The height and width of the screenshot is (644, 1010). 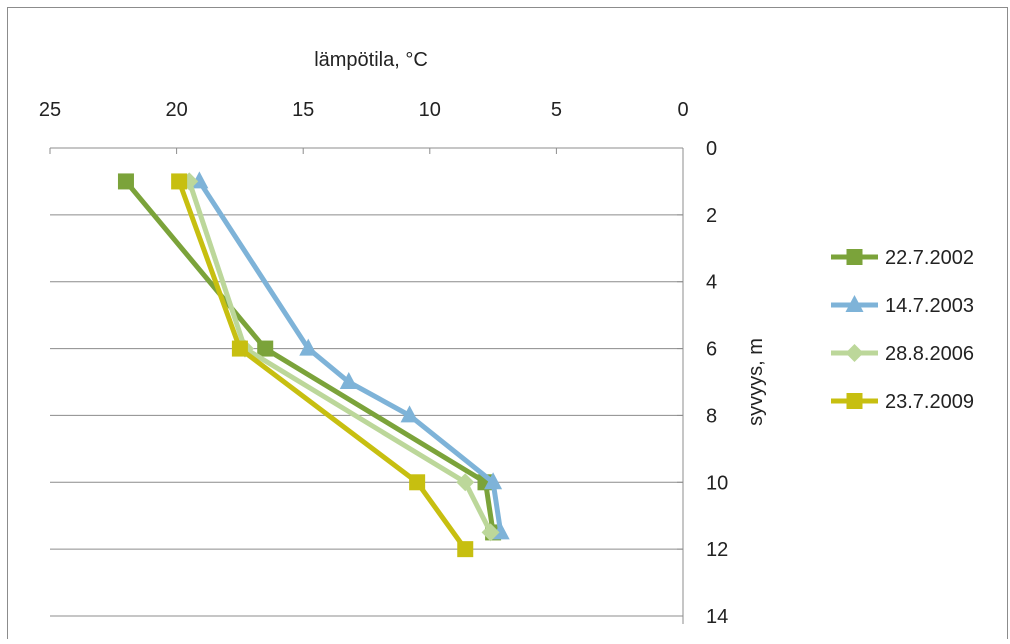 I want to click on legend-label: 28.8.2006, so click(x=929, y=354).